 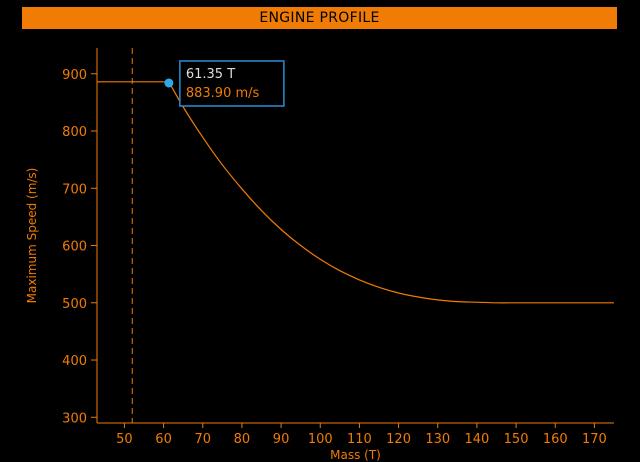 I want to click on y-tick-label: 600, so click(x=74, y=247).